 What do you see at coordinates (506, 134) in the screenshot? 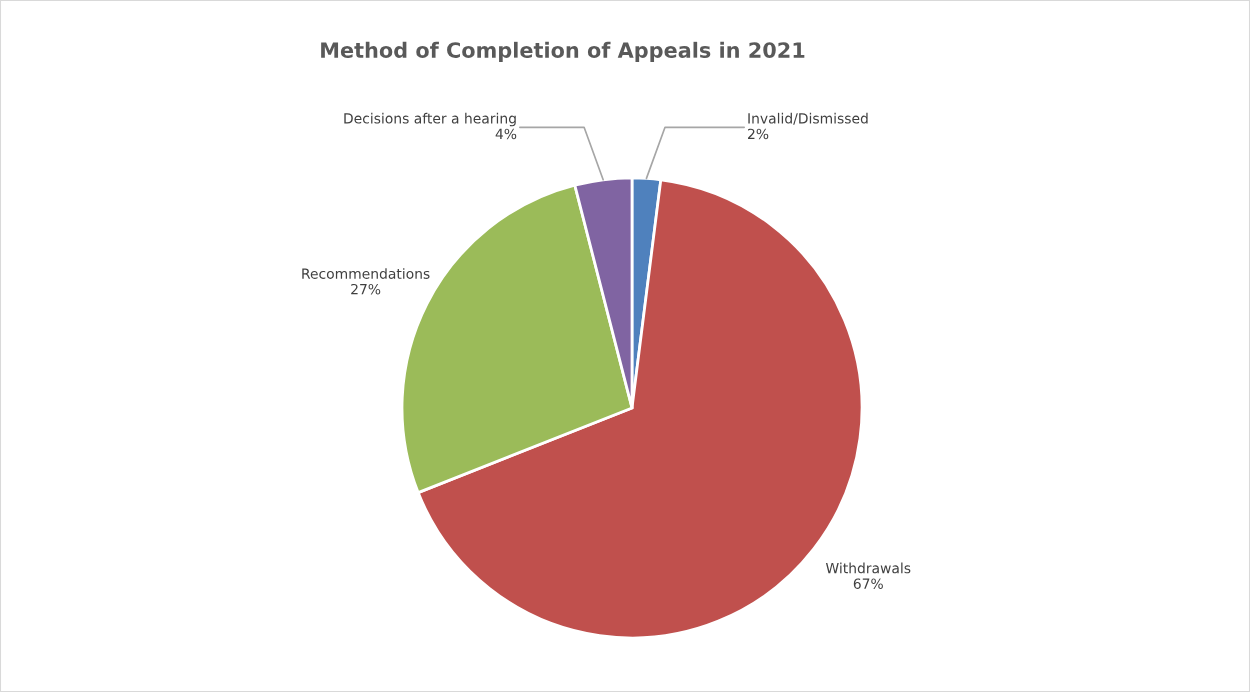
I see `data-label: 4%` at bounding box center [506, 134].